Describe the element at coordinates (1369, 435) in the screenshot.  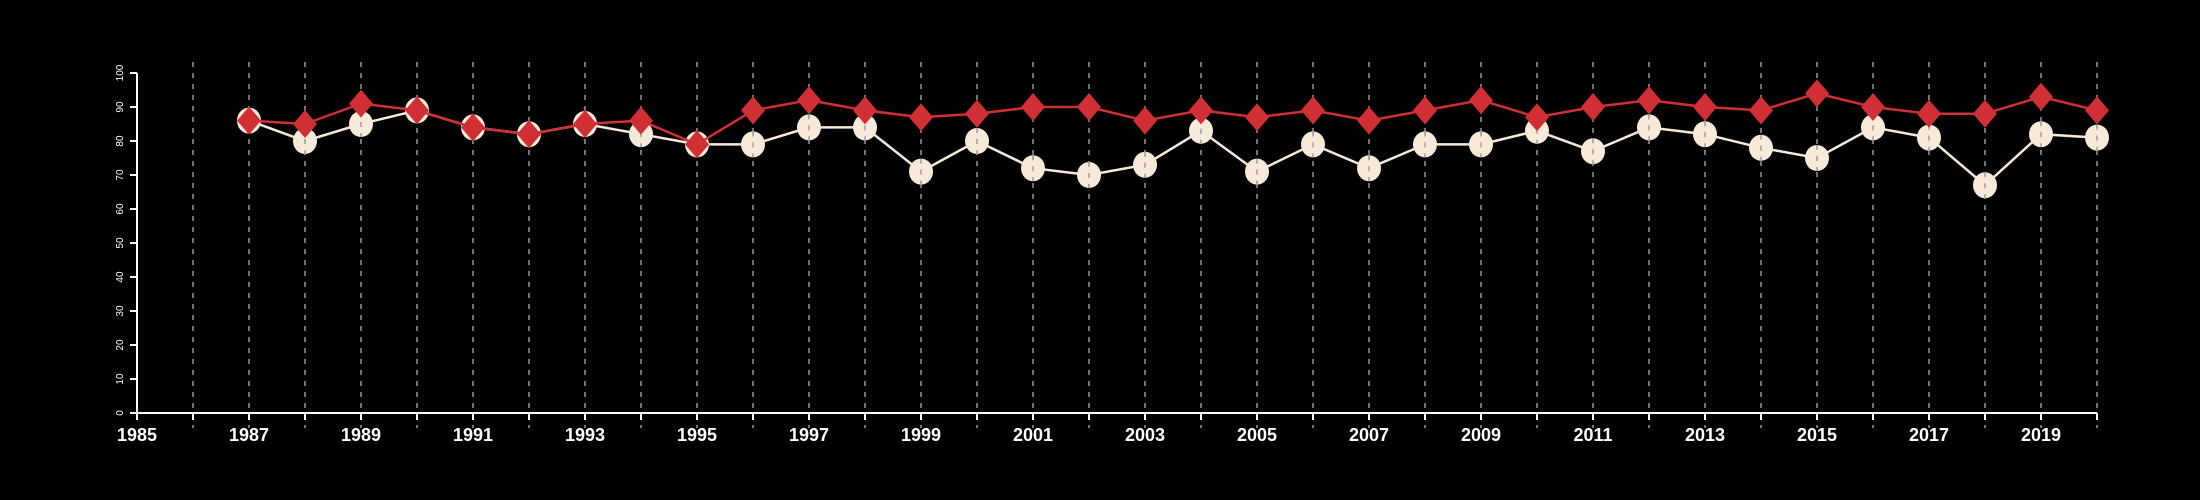
I see `x-tick-label: 2007` at that location.